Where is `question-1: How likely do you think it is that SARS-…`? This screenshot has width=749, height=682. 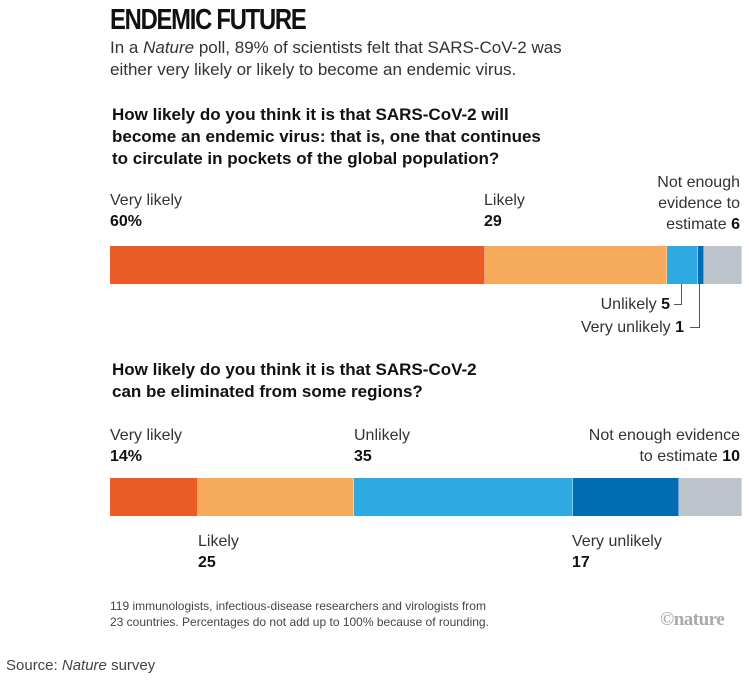
question-1: How likely do you think it is that SARS-… is located at coordinates (326, 136).